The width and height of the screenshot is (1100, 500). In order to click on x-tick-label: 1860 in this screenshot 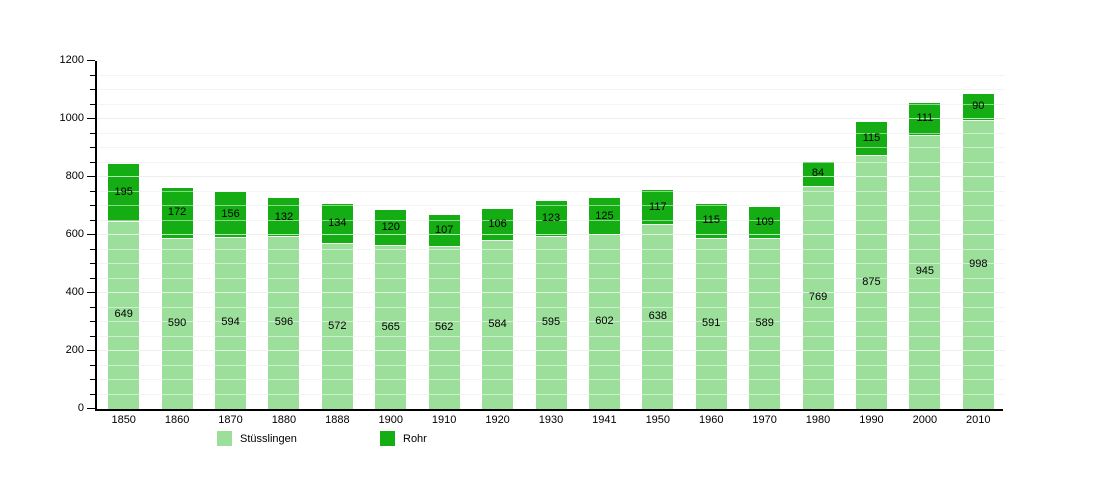, I will do `click(177, 420)`.